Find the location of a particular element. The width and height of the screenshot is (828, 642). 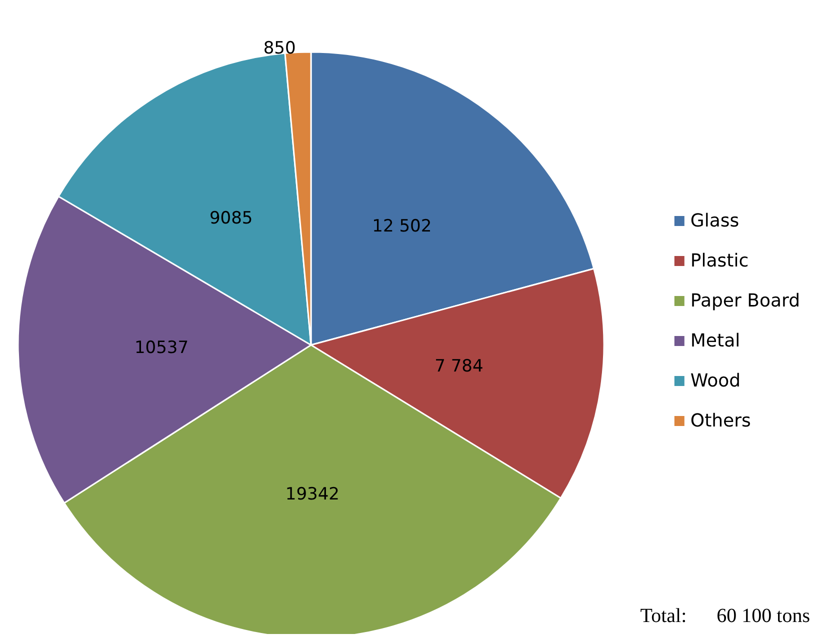

data-label: 12 502 is located at coordinates (402, 226).